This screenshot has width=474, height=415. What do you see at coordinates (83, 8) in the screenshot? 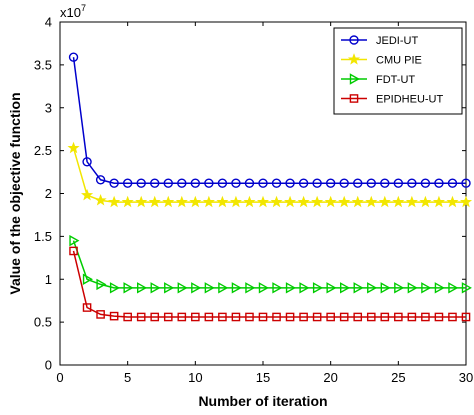
I see `y-axis-exponent-power: 7` at bounding box center [83, 8].